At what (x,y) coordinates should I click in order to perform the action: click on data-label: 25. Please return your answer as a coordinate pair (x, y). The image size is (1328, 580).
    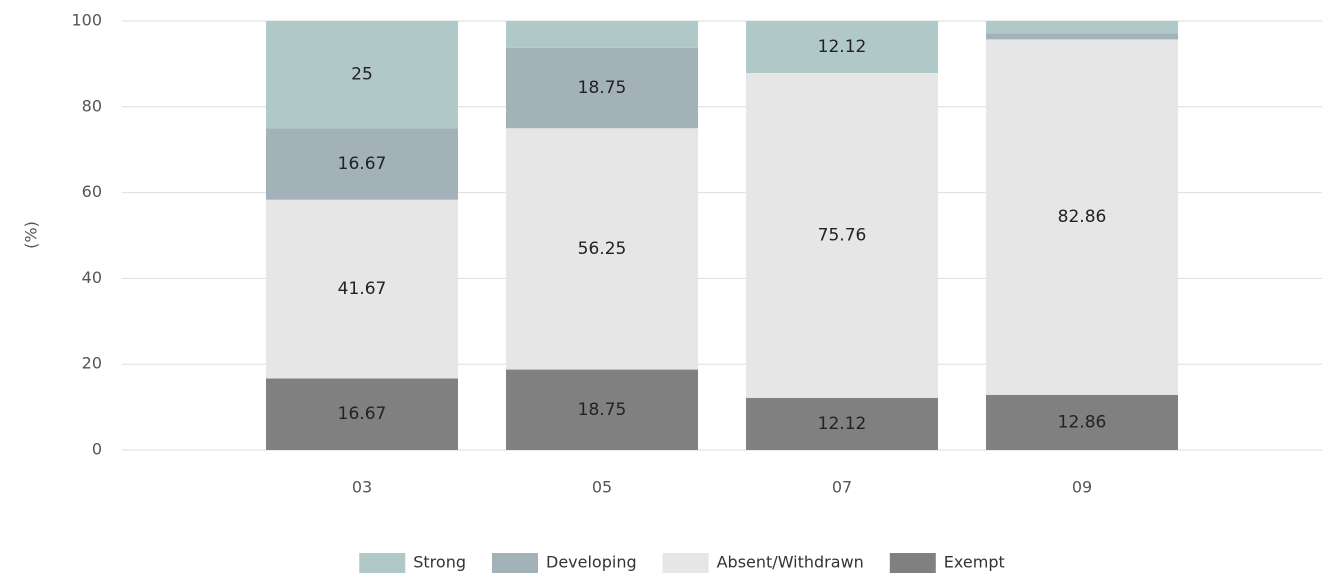
    Looking at the image, I should click on (362, 75).